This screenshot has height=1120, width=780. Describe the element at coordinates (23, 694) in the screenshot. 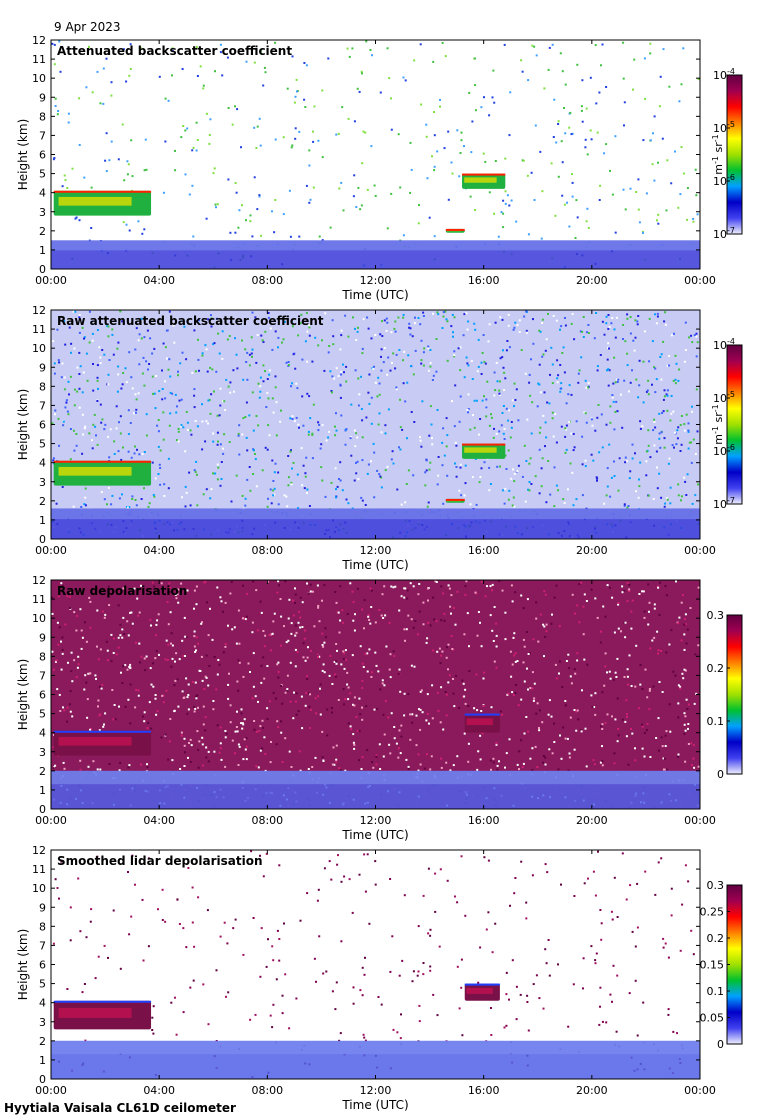

I see `y-axis-label: Height (km)` at that location.